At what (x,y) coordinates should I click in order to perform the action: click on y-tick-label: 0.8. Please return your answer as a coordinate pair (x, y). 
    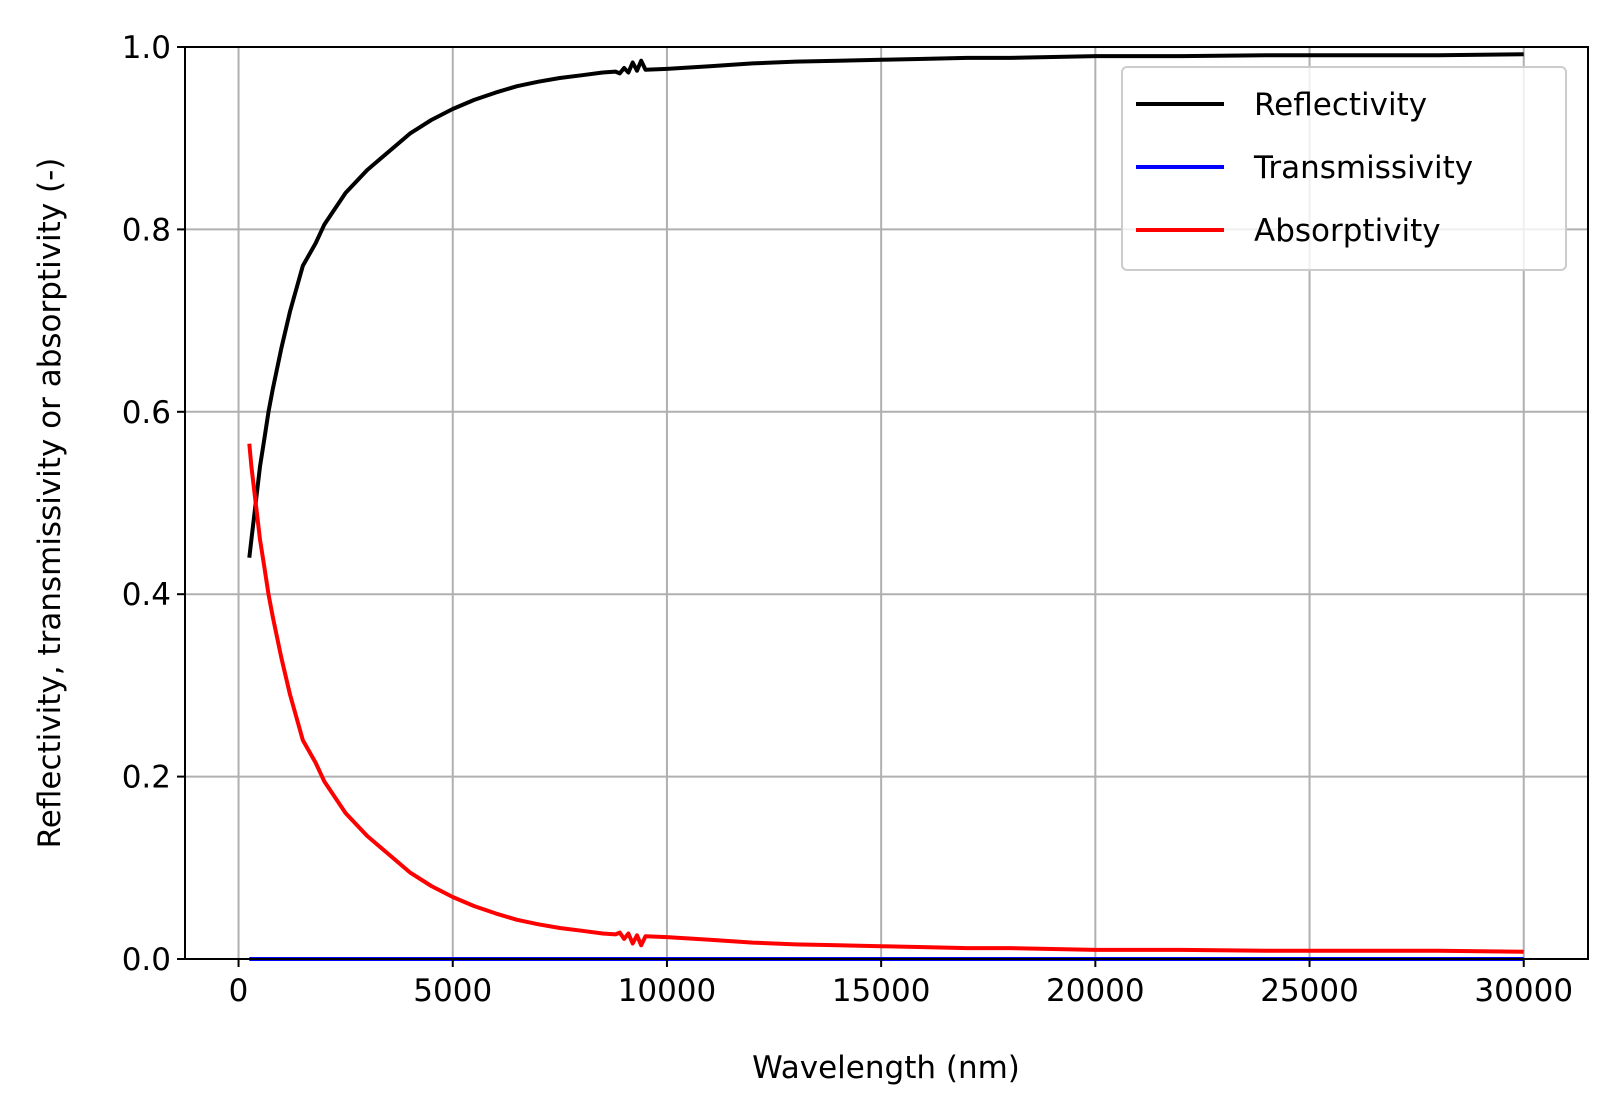
    Looking at the image, I should click on (146, 230).